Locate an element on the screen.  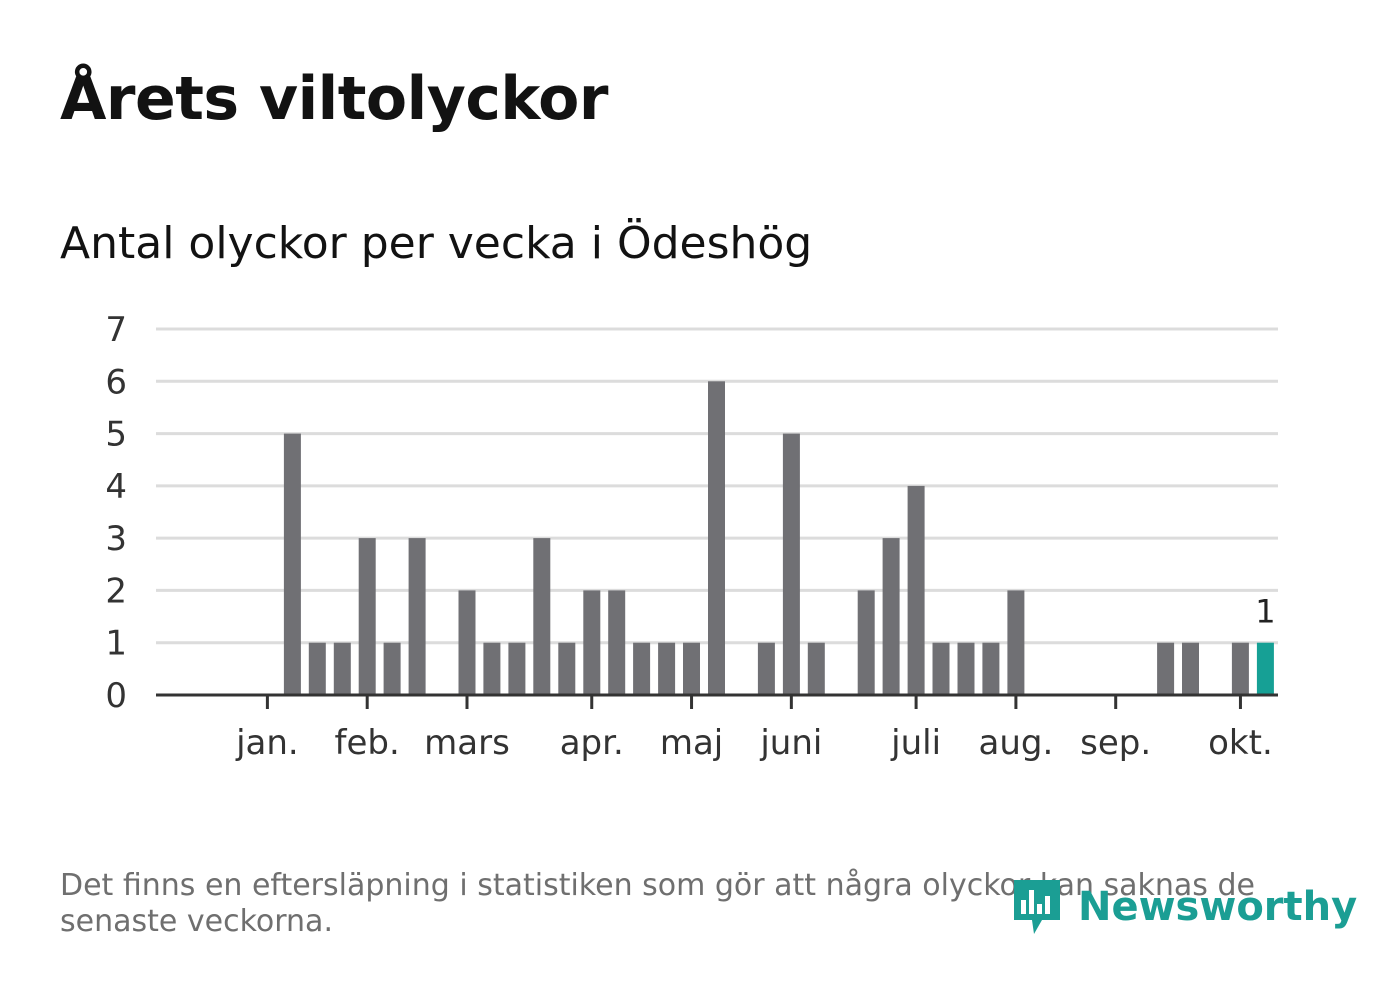
x-tick-label: juli is located at coordinates (915, 743).